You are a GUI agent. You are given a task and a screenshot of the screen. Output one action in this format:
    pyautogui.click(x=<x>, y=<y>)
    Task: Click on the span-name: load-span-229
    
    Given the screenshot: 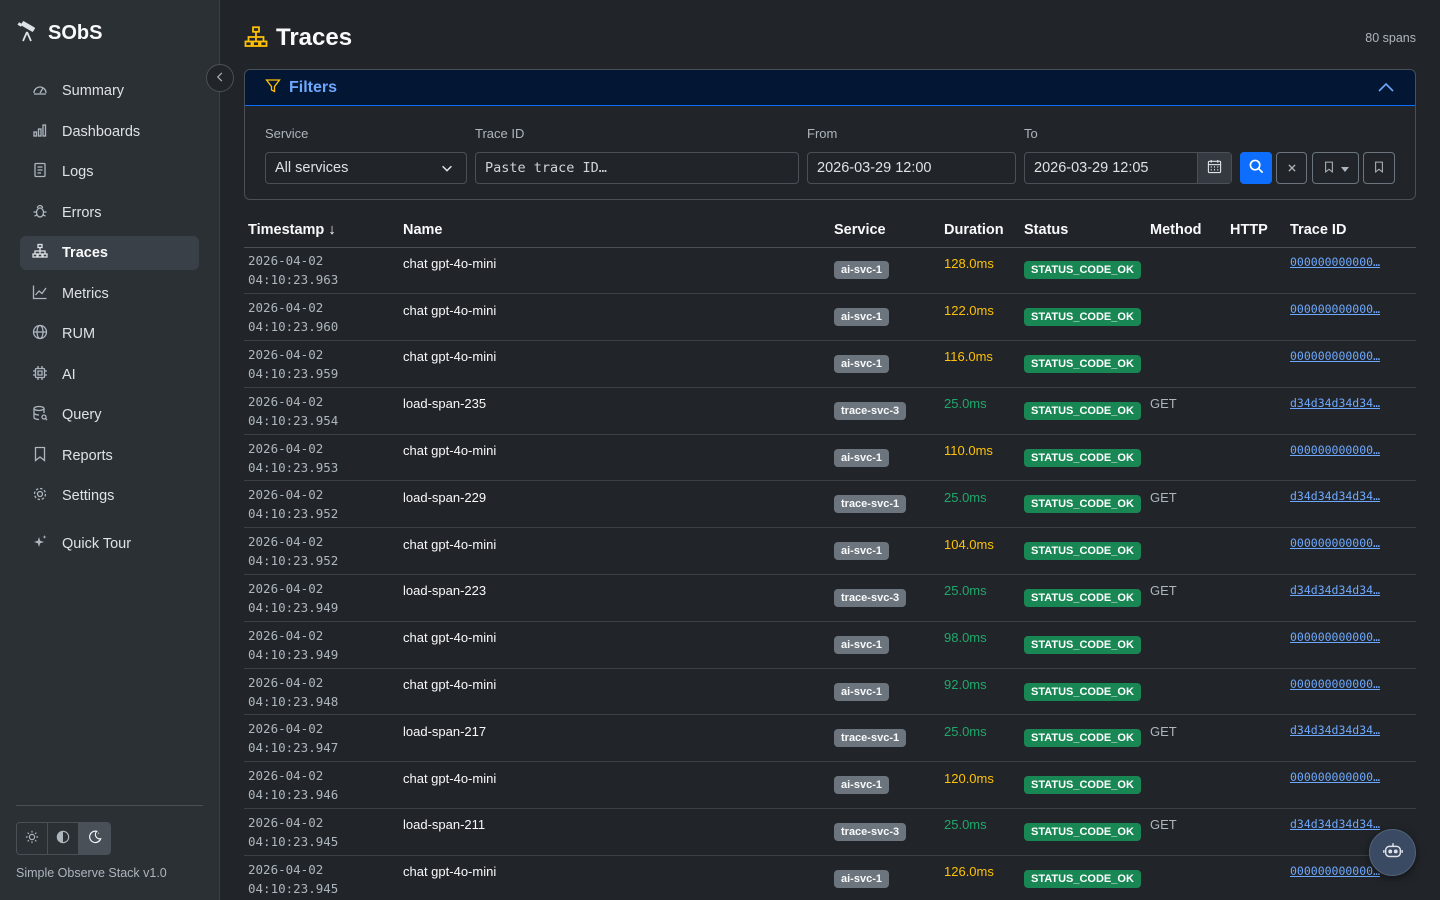 What is the action you would take?
    pyautogui.click(x=445, y=497)
    